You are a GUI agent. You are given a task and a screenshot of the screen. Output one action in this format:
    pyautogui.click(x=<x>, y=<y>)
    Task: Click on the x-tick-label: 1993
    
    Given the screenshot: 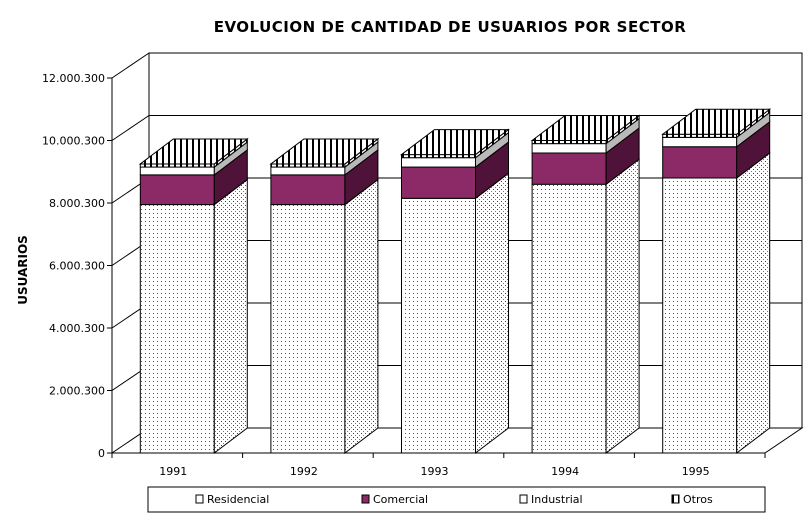 What is the action you would take?
    pyautogui.click(x=435, y=471)
    